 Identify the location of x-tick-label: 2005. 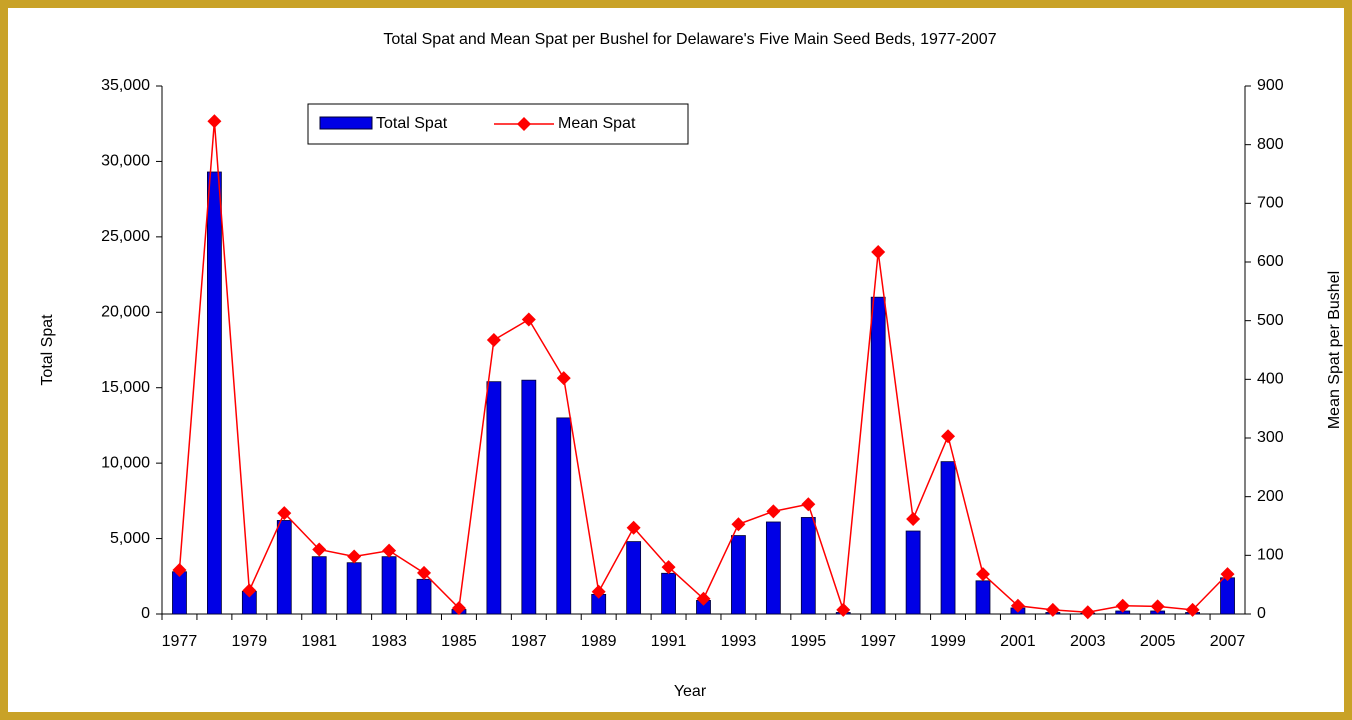
(1158, 641).